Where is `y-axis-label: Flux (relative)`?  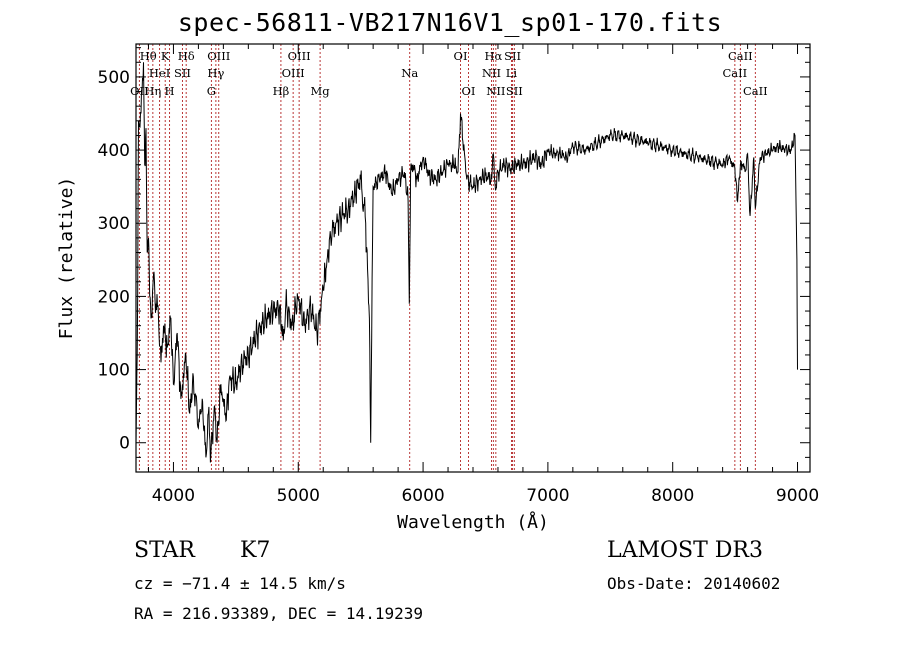 y-axis-label: Flux (relative) is located at coordinates (66, 258).